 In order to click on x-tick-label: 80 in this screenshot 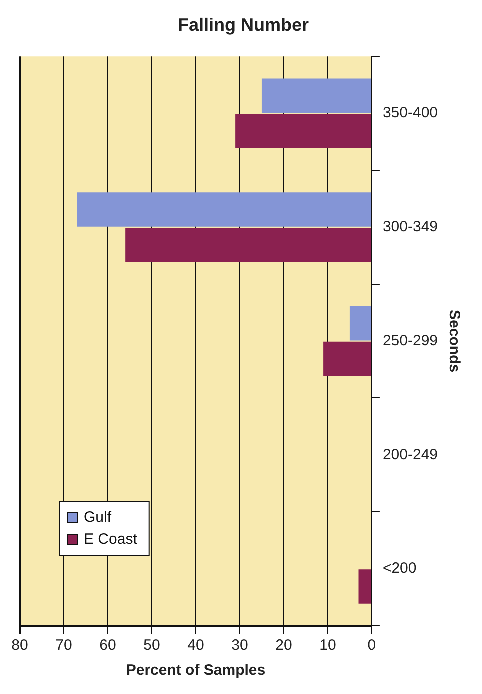, I will do `click(20, 645)`.